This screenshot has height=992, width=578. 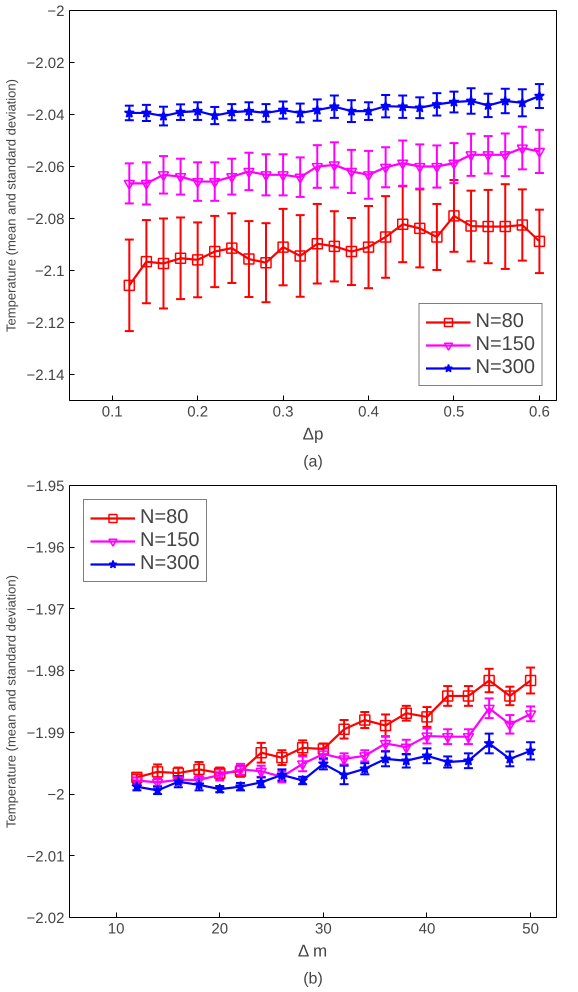 What do you see at coordinates (197, 412) in the screenshot?
I see `x-tick-label: 0.2` at bounding box center [197, 412].